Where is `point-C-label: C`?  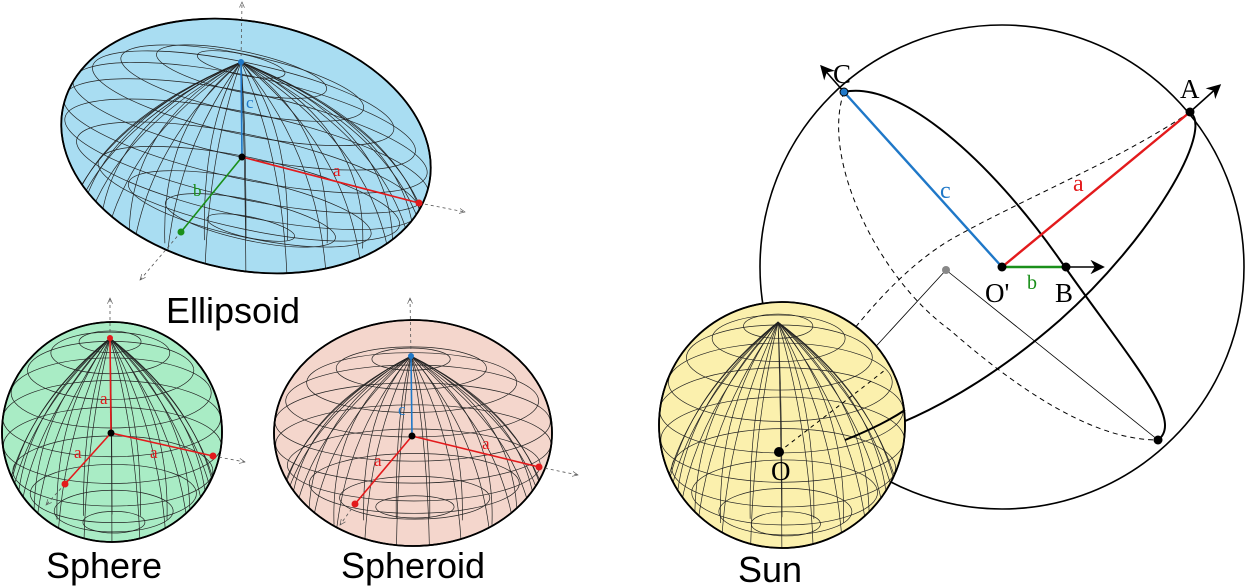
point-C-label: C is located at coordinates (842, 74).